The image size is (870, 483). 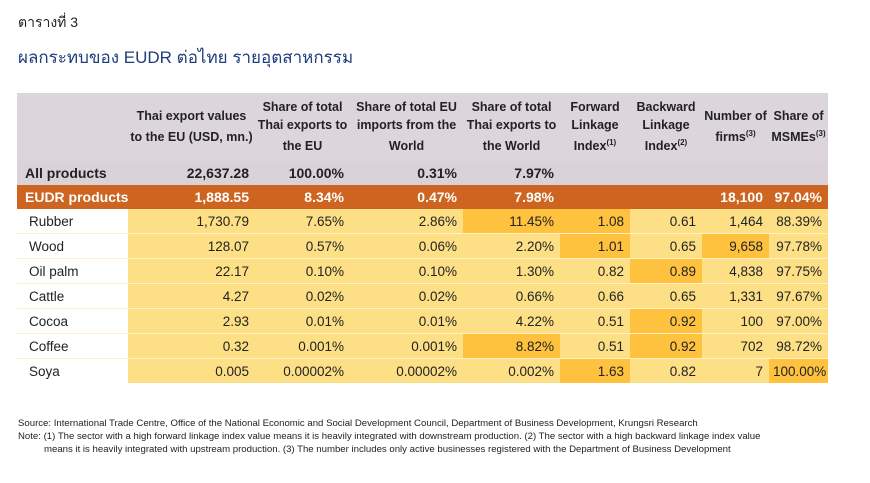 I want to click on table-cell: 1,464, so click(x=735, y=221).